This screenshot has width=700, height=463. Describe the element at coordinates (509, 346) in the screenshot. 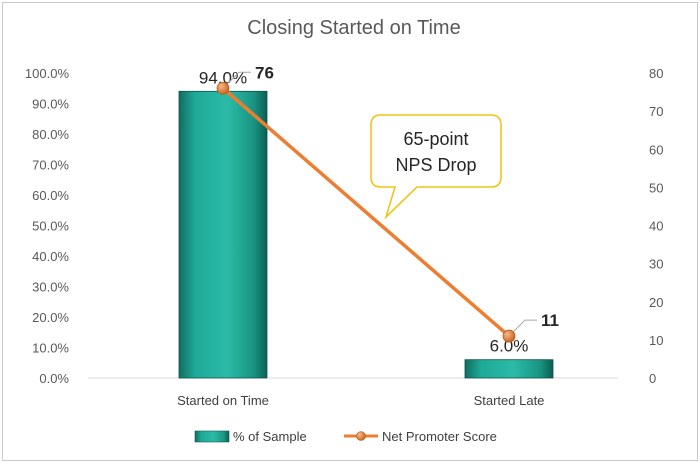

I see `bar-data-label: 6.0%` at that location.